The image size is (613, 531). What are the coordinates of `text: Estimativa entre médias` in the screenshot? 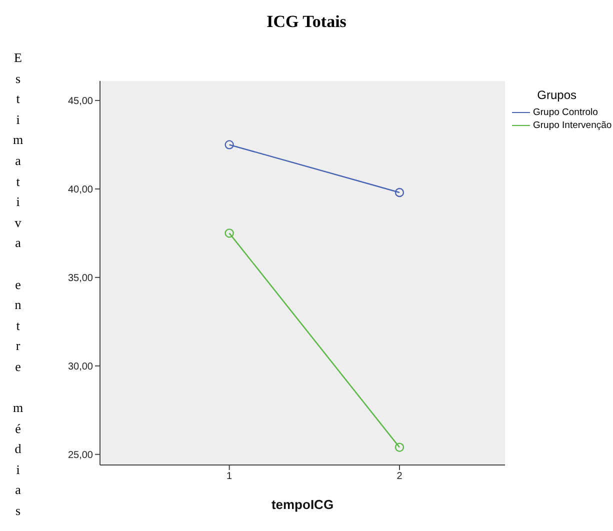 It's located at (18, 284).